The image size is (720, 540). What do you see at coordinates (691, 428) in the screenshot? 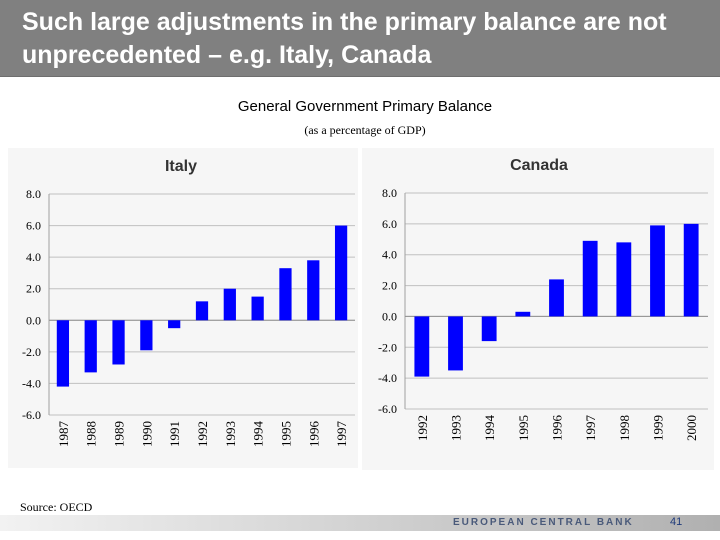
I see `x-tick-label: 2000` at bounding box center [691, 428].